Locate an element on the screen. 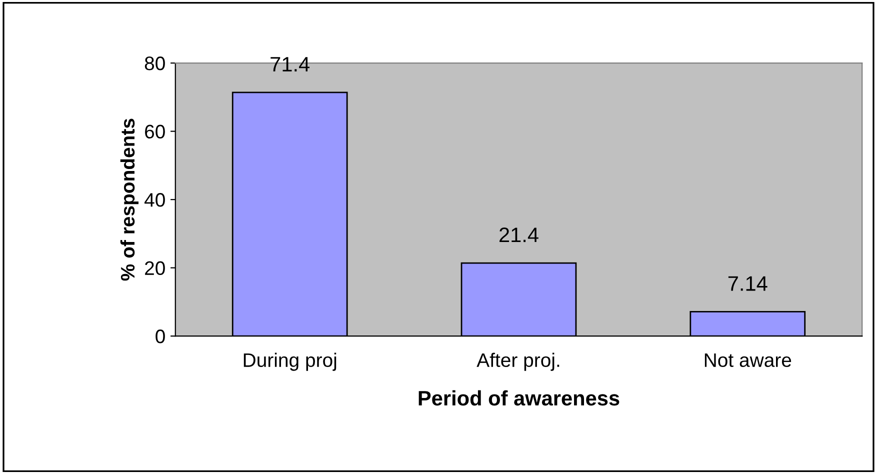 The image size is (877, 474). y-tick-label: 40 is located at coordinates (154, 200).